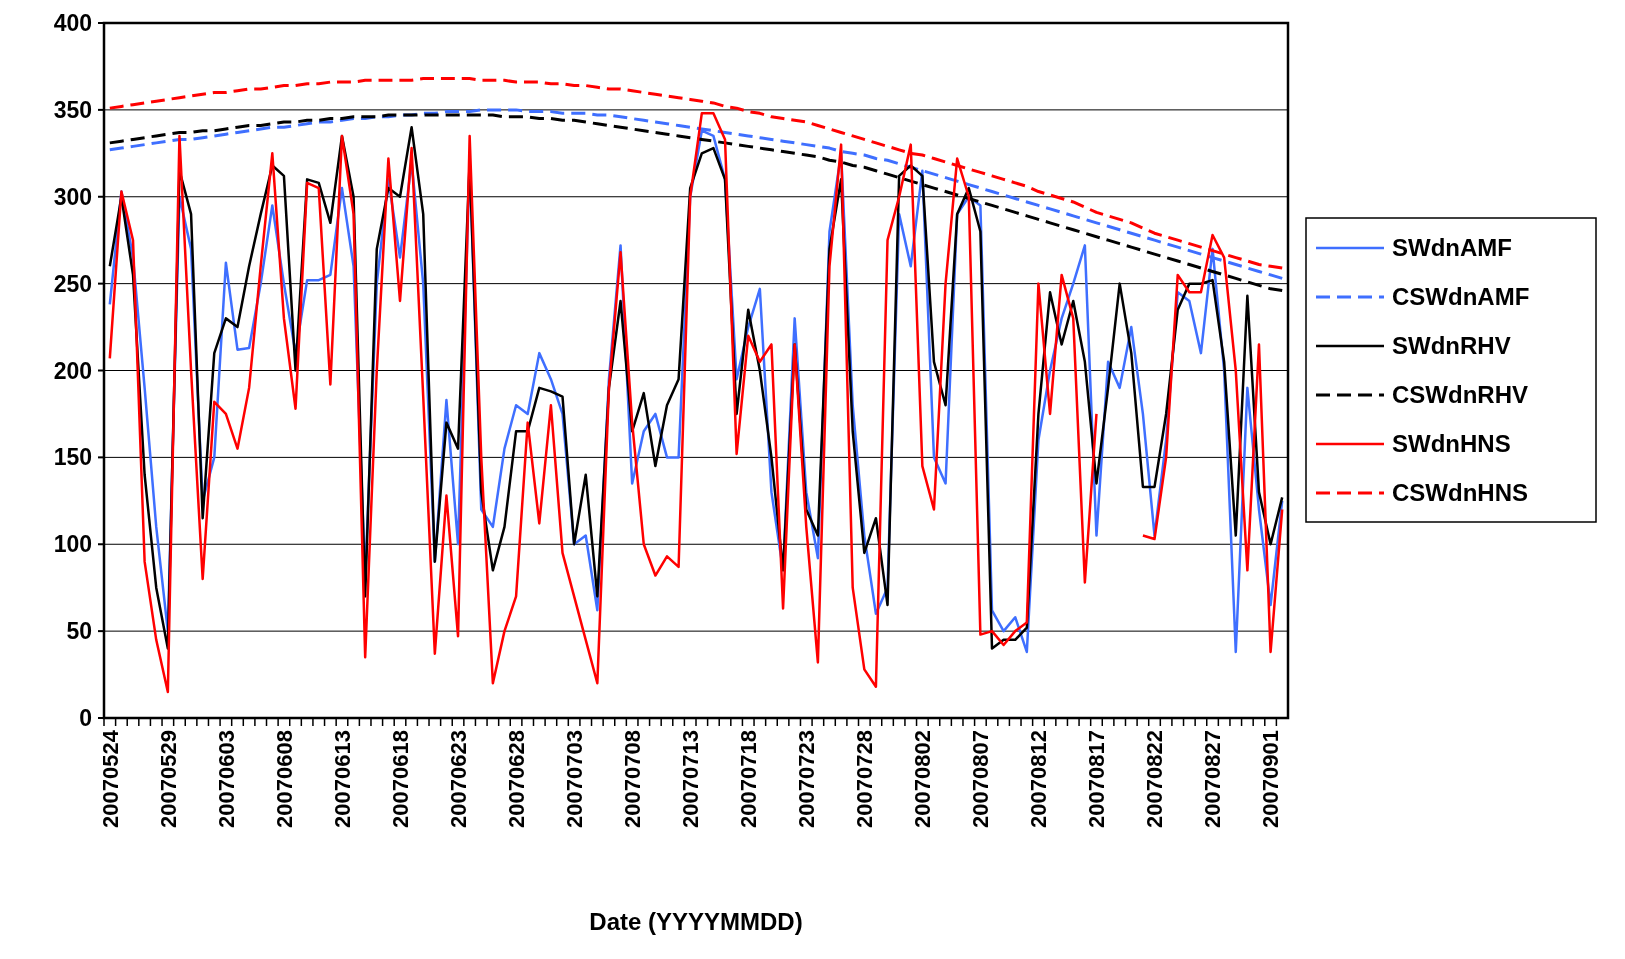  Describe the element at coordinates (400, 779) in the screenshot. I see `x-tick-label: 20070618` at that location.